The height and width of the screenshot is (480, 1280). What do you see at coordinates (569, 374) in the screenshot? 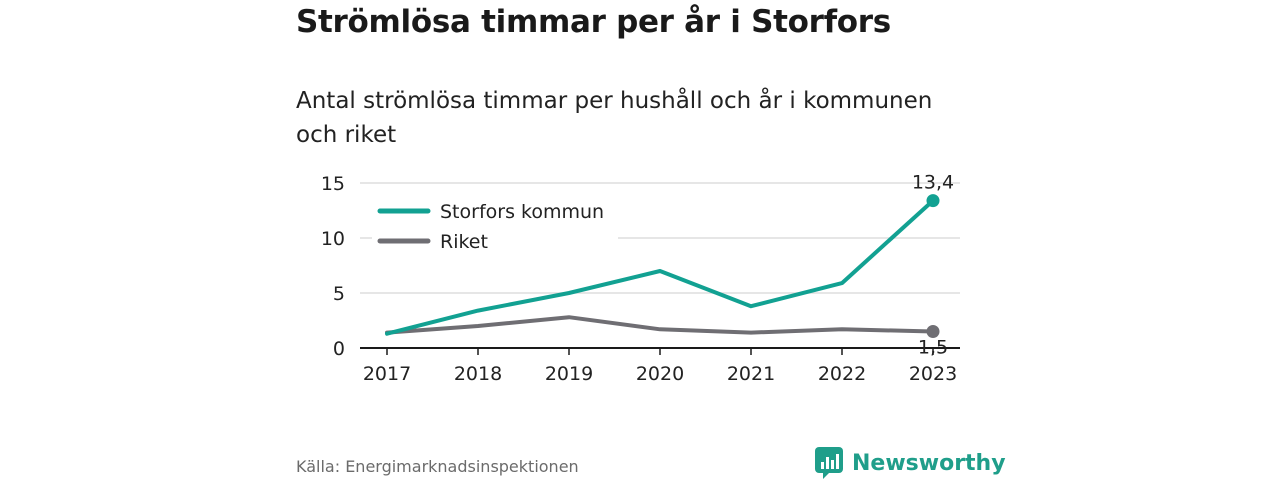
I see `x-tick-label: 2019` at bounding box center [569, 374].